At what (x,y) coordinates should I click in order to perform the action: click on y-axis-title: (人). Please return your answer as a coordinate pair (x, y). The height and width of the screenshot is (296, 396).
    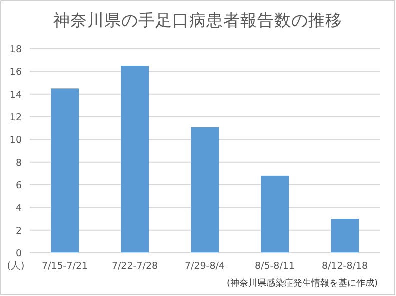
    Looking at the image, I should click on (16, 266).